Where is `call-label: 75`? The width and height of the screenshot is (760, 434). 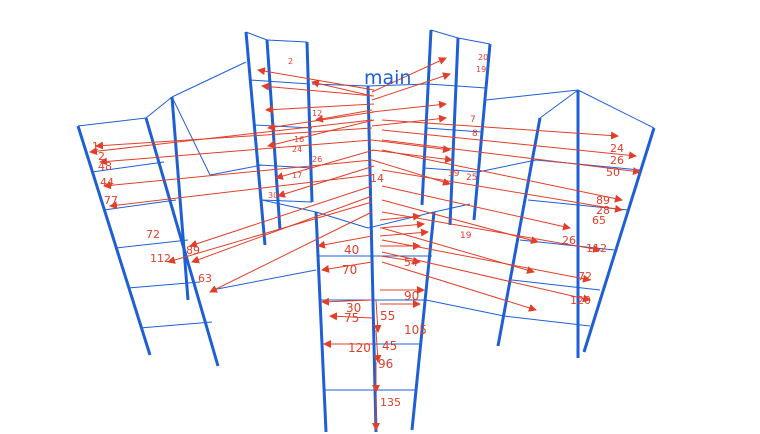 call-label: 75 is located at coordinates (351, 318).